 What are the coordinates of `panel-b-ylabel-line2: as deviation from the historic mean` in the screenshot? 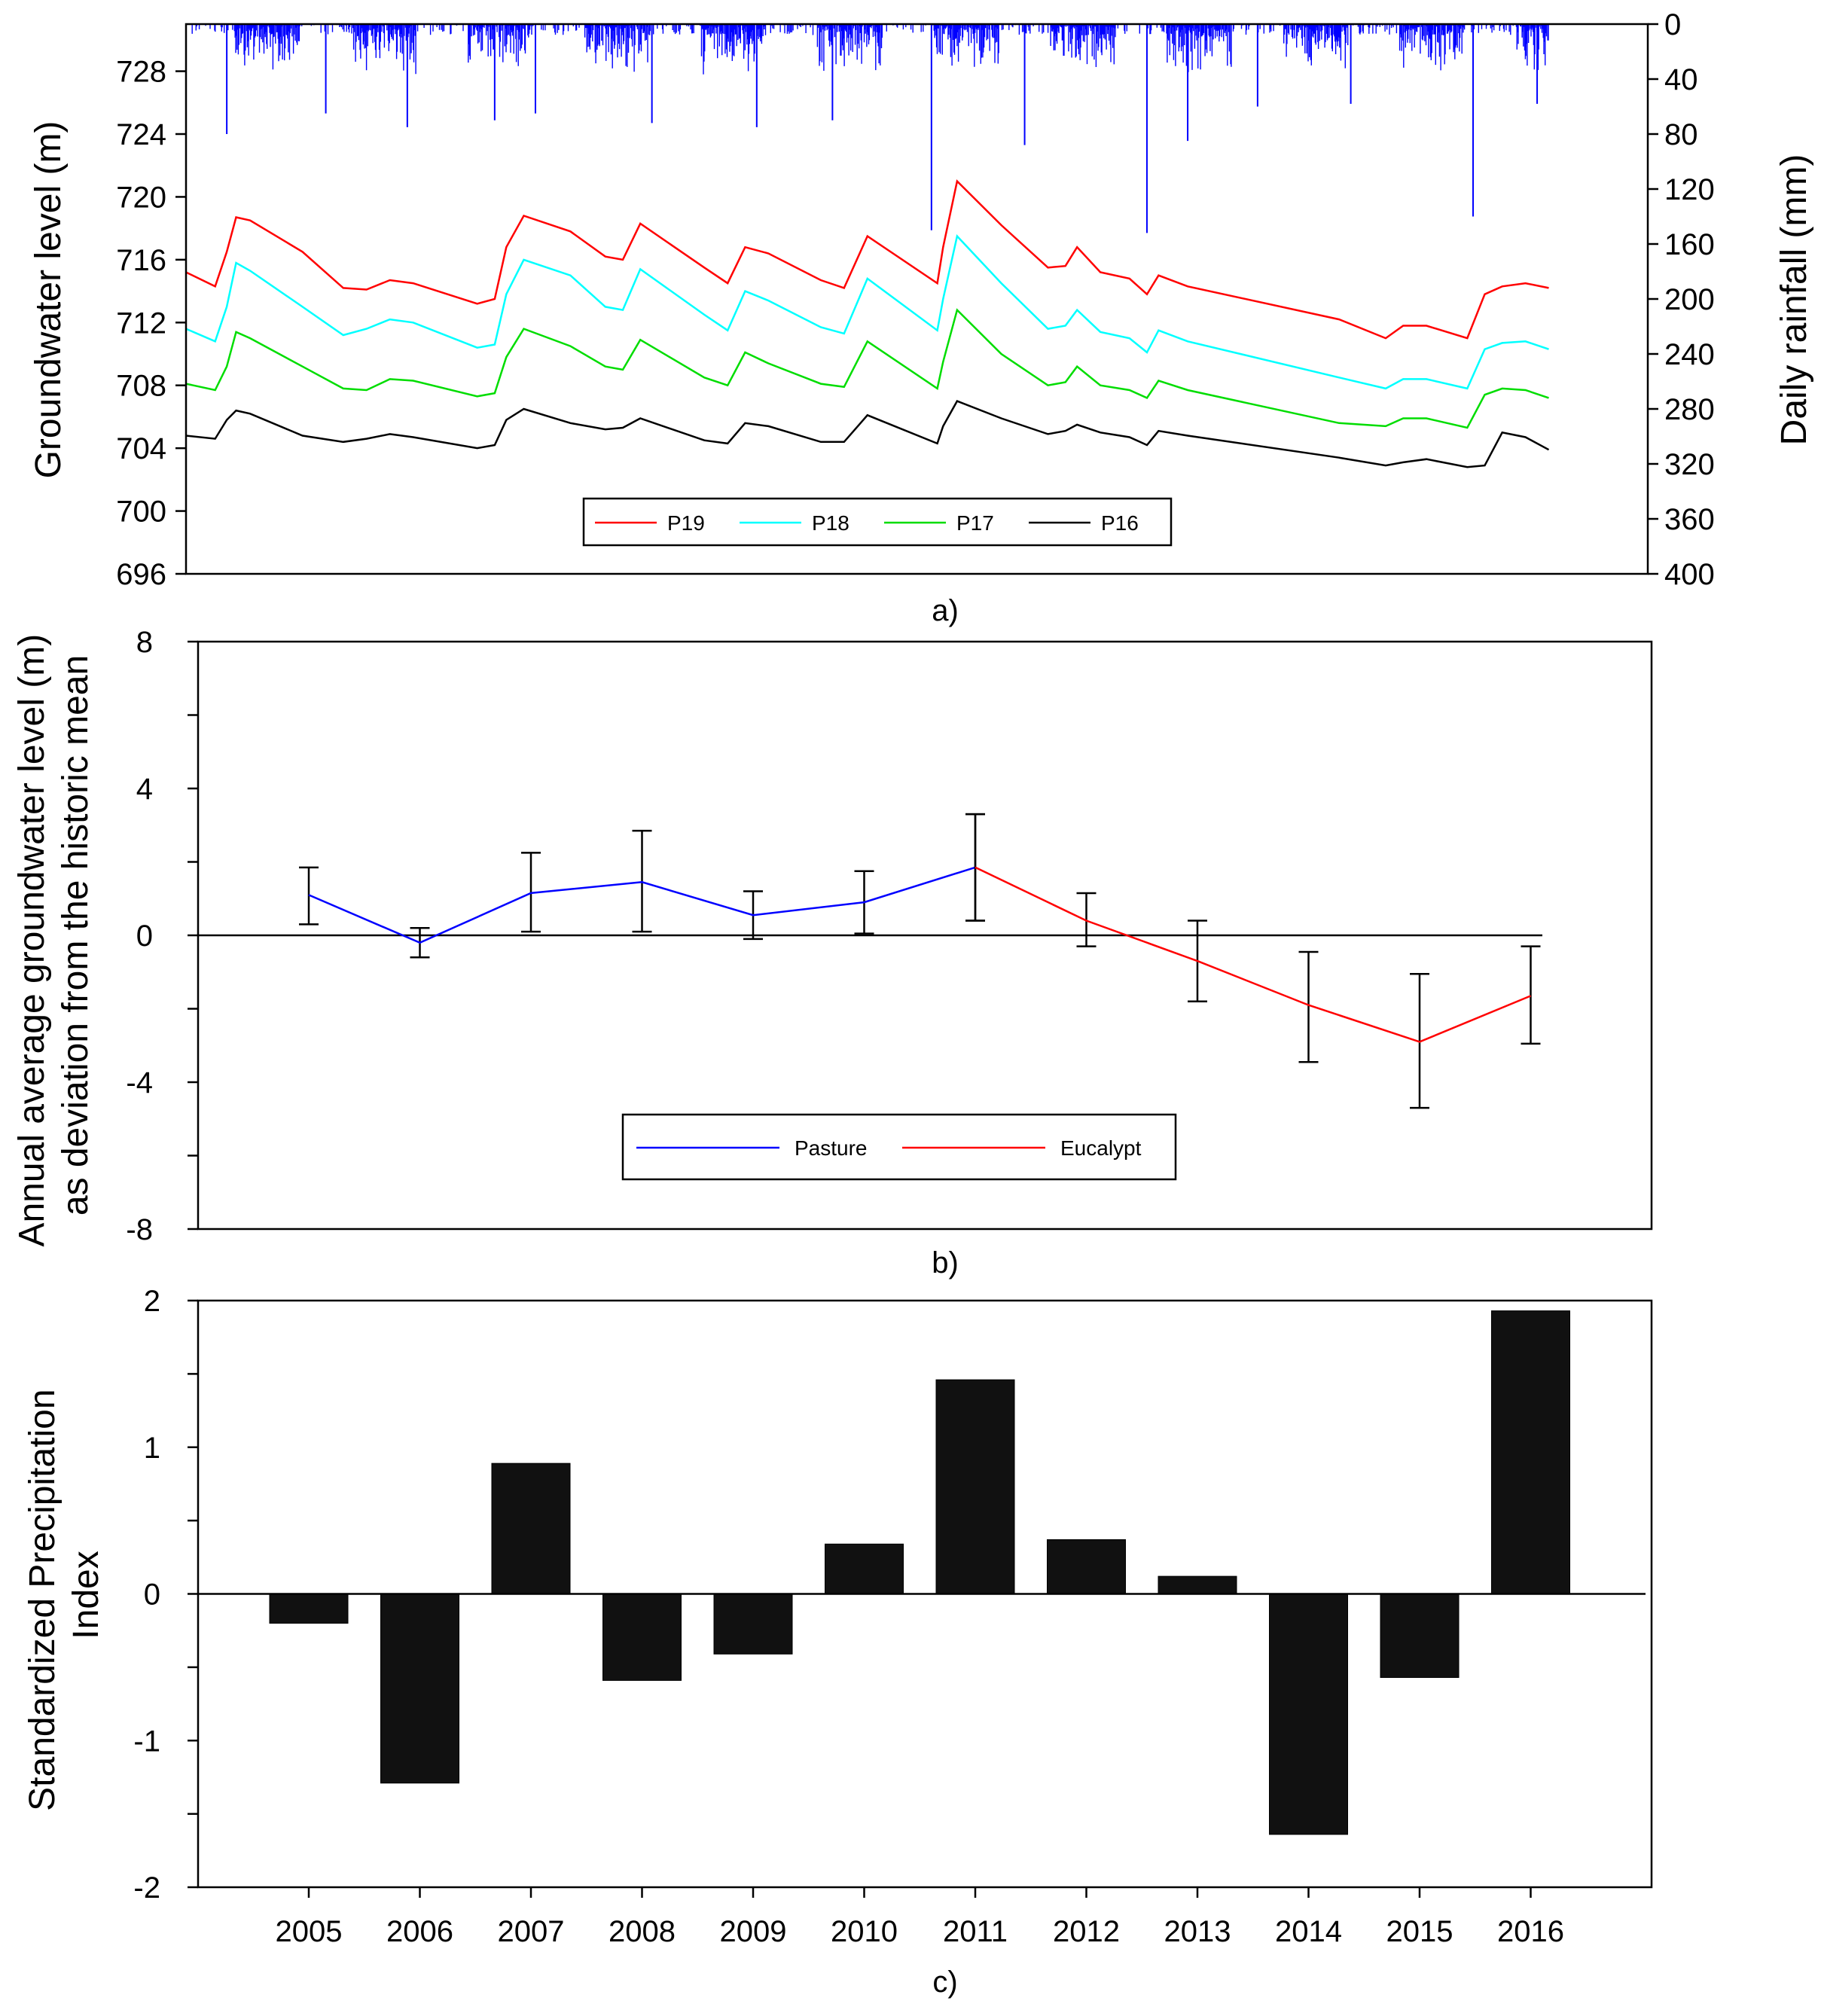 It's located at (76, 935).